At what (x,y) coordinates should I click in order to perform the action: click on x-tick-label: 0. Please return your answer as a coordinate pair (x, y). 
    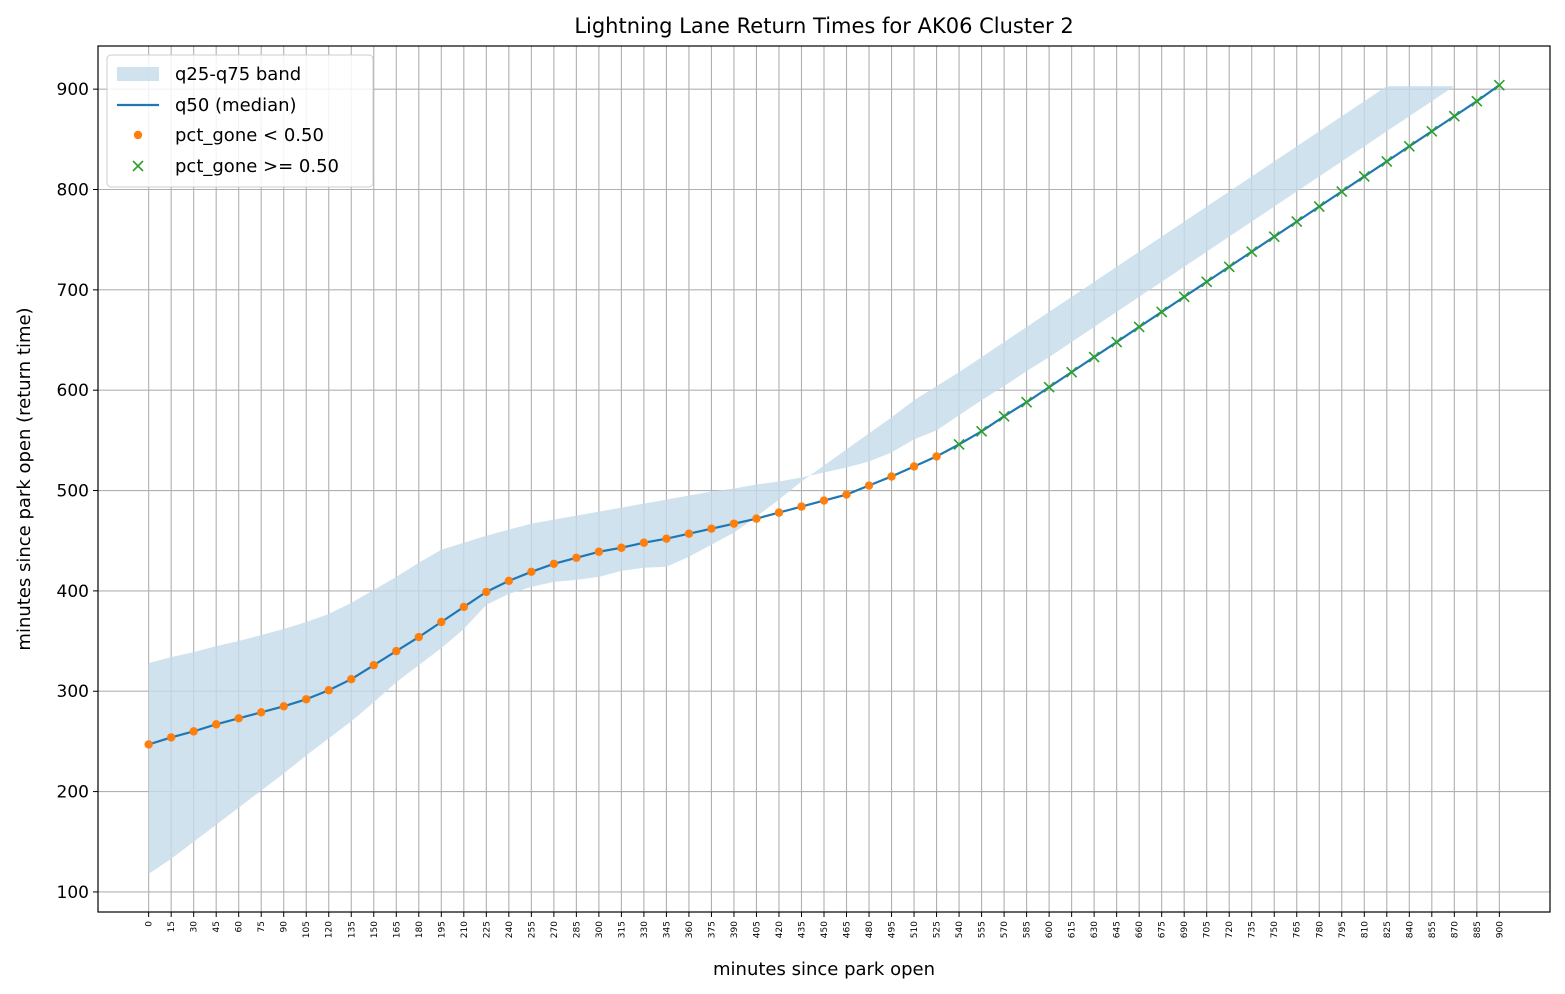
    Looking at the image, I should click on (150, 924).